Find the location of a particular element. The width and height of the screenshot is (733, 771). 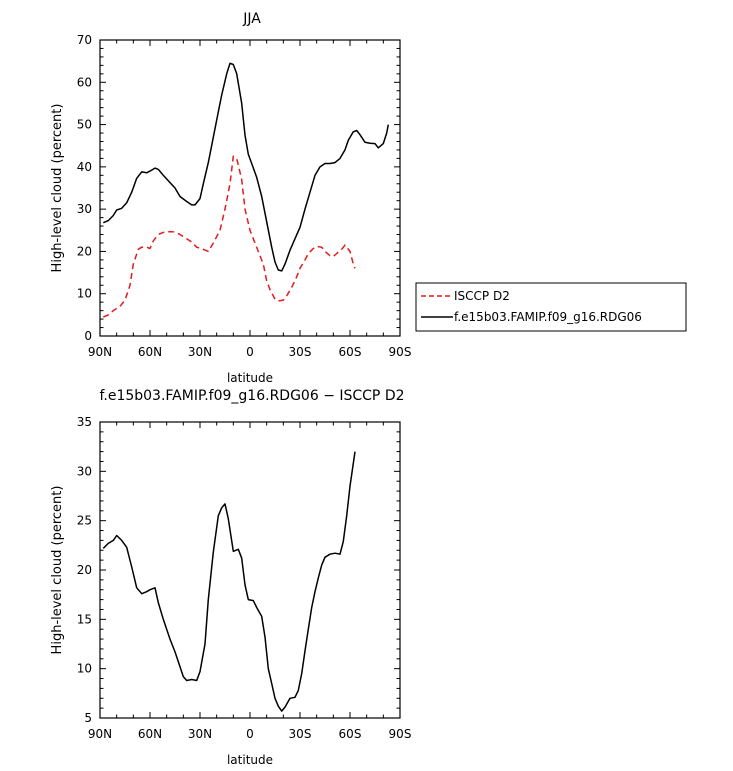

bottom-y-axis-label: High-level cloud (percent) is located at coordinates (57, 570).